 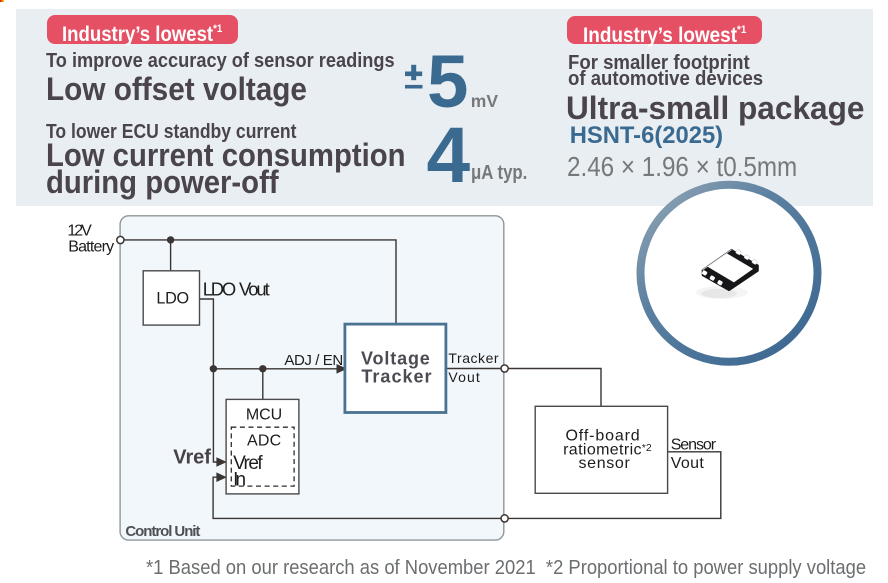 What do you see at coordinates (313, 360) in the screenshot?
I see `svg-text: ADJ / EN` at bounding box center [313, 360].